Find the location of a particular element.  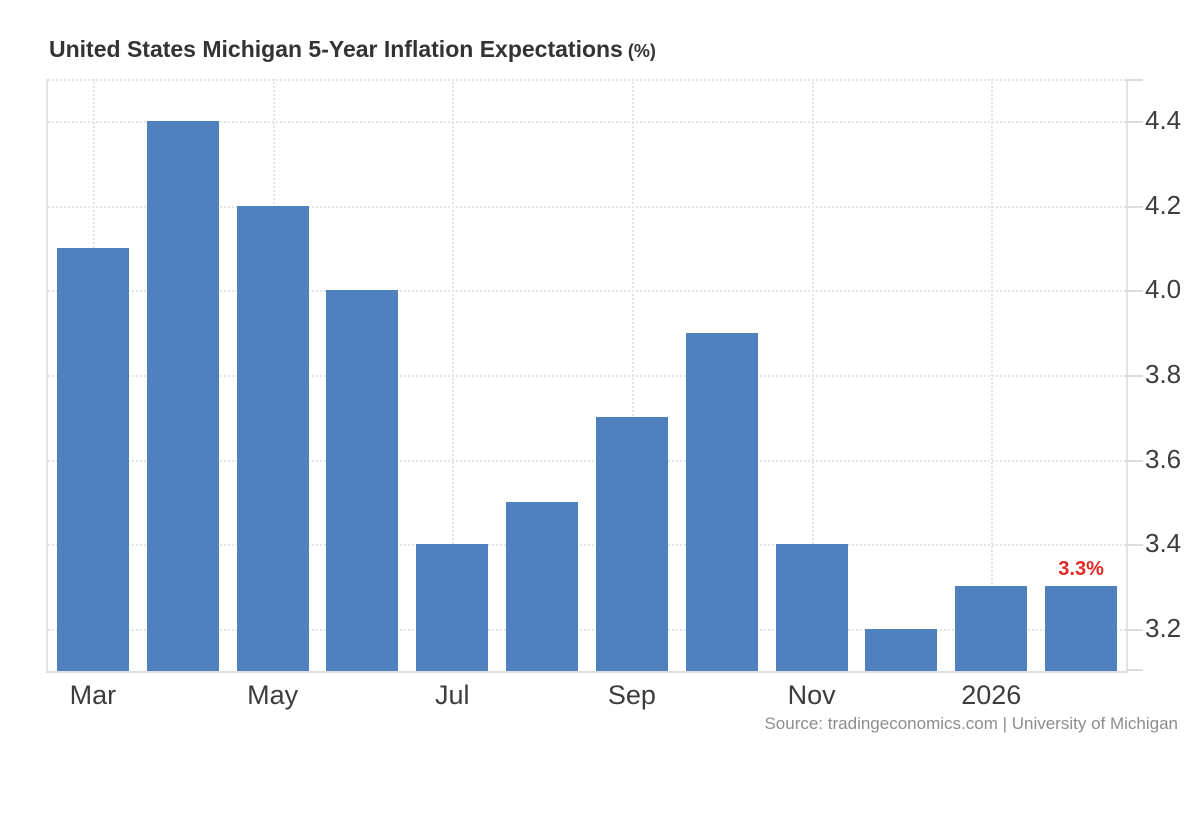

bar-jun is located at coordinates (362, 480).